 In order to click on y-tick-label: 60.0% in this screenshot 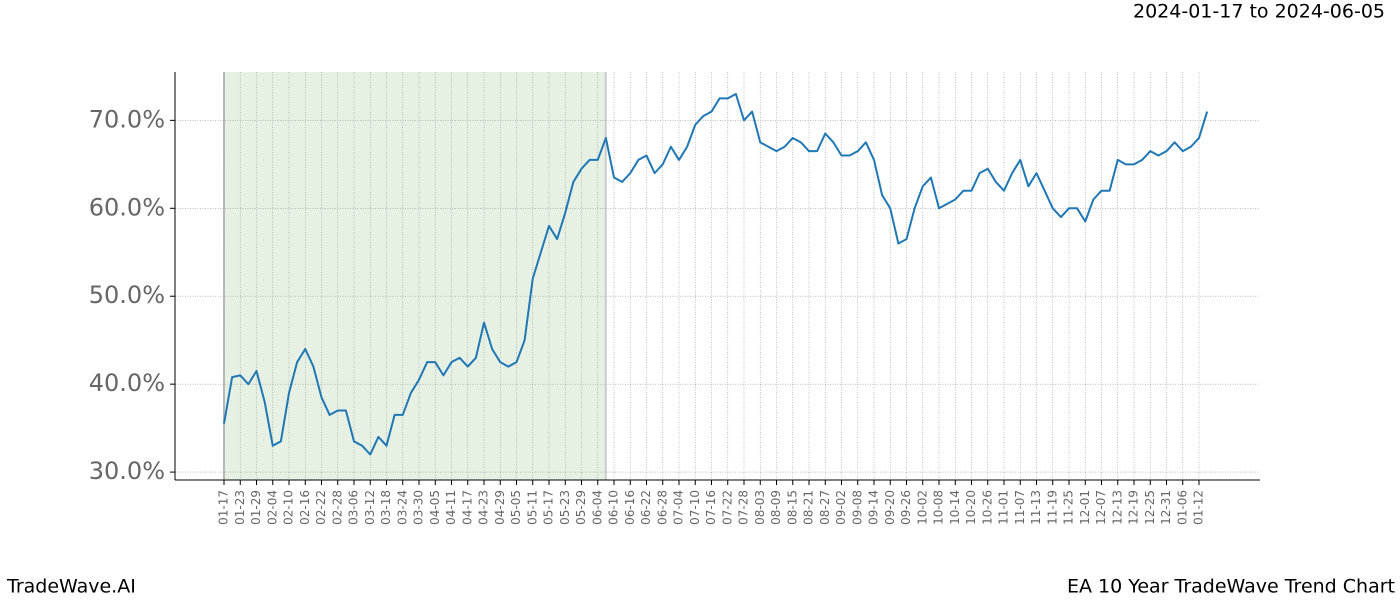, I will do `click(127, 207)`.